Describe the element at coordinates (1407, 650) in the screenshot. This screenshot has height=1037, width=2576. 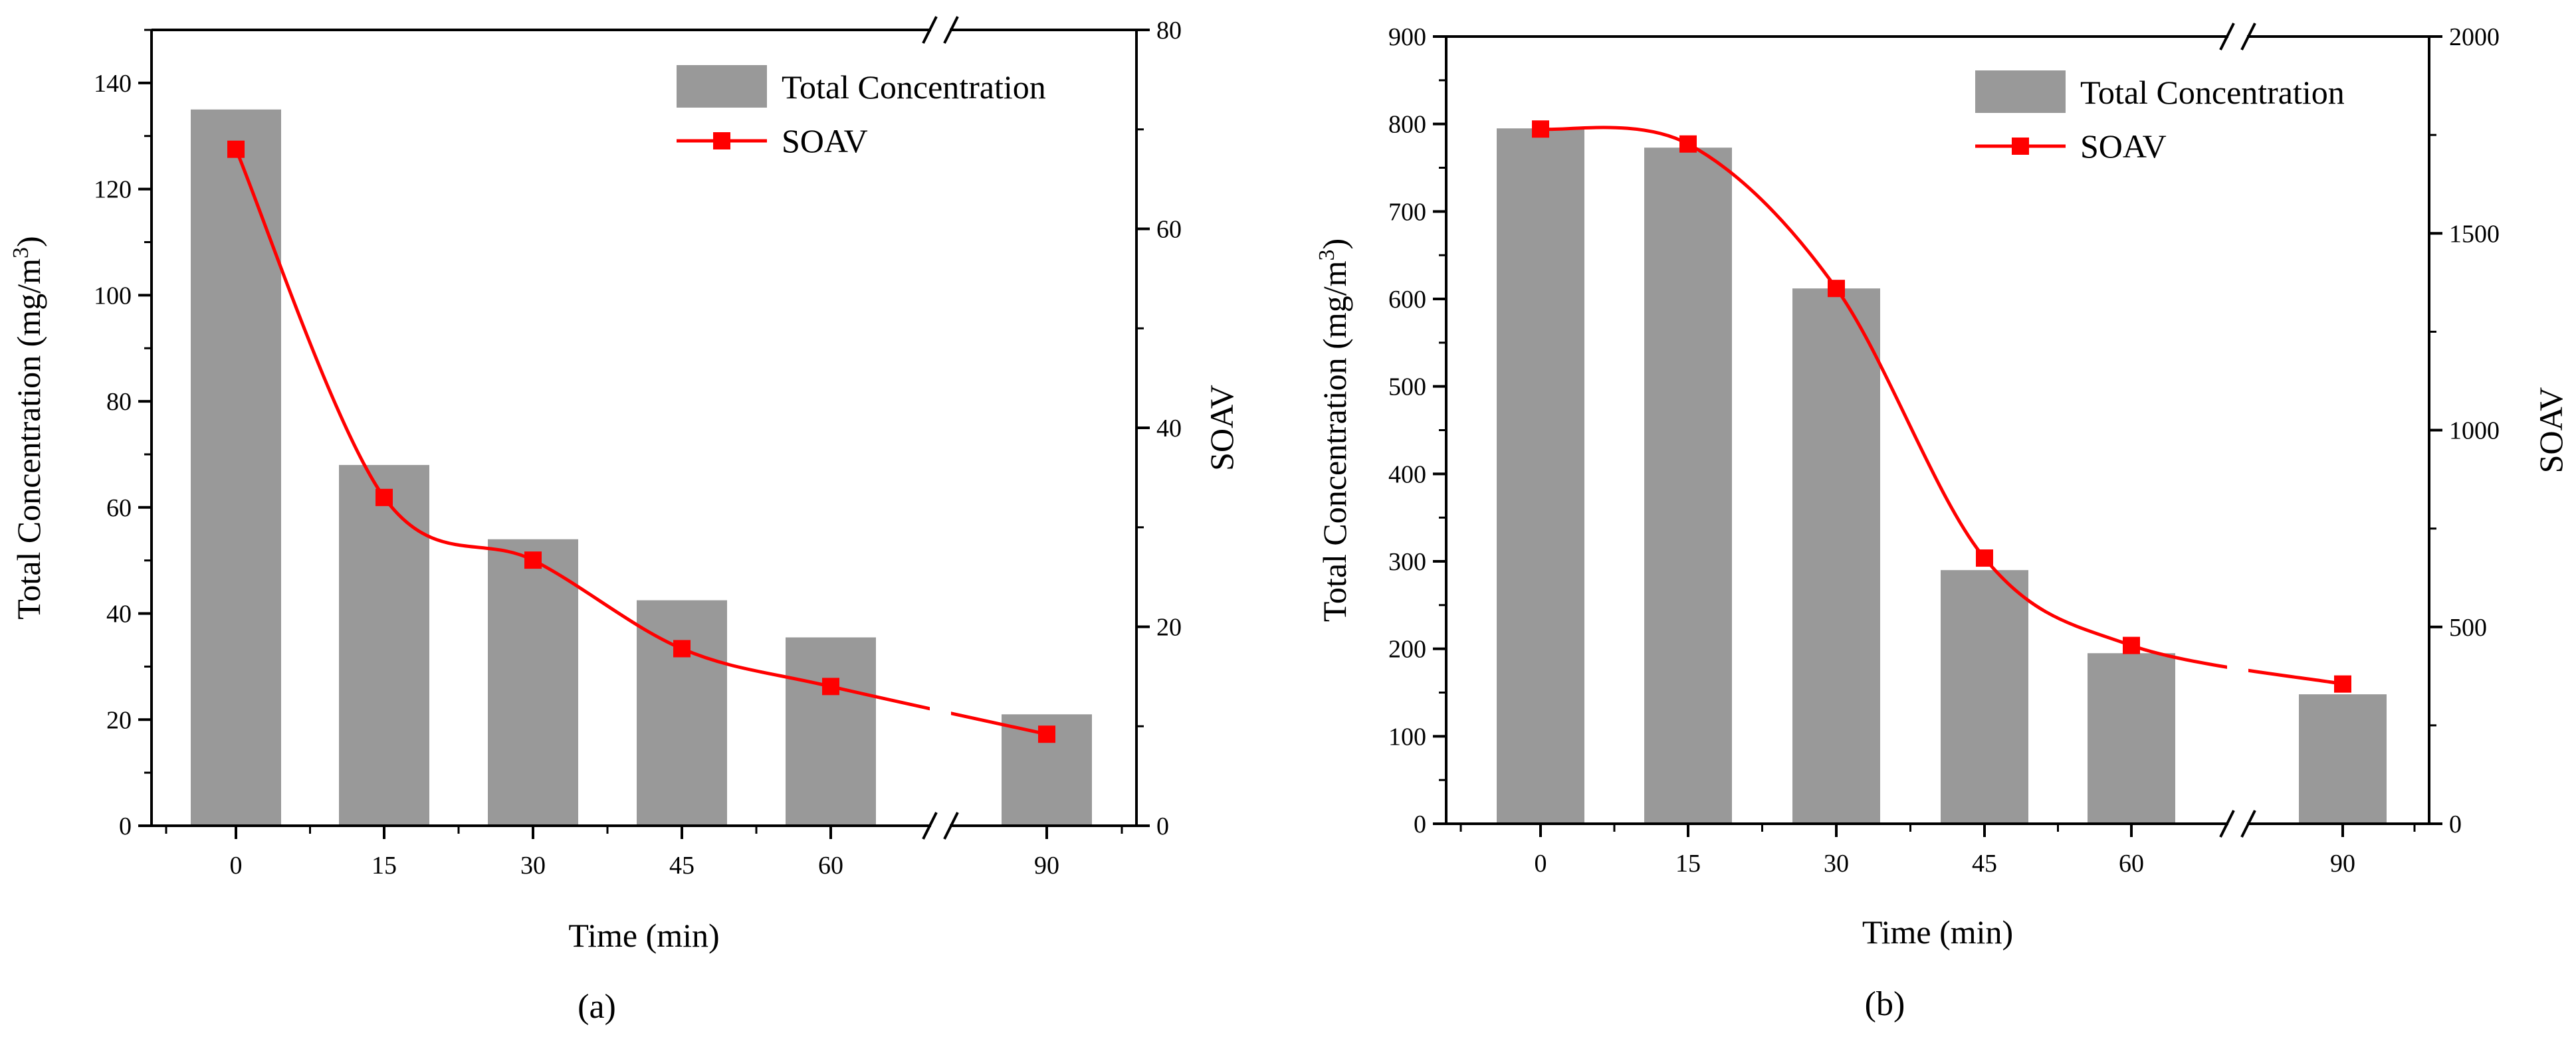
I see `ytick-label-200: 200` at that location.